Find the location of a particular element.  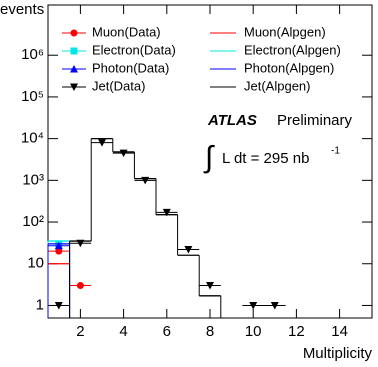

legend-label: Photon(Alpgen) is located at coordinates (289, 67).